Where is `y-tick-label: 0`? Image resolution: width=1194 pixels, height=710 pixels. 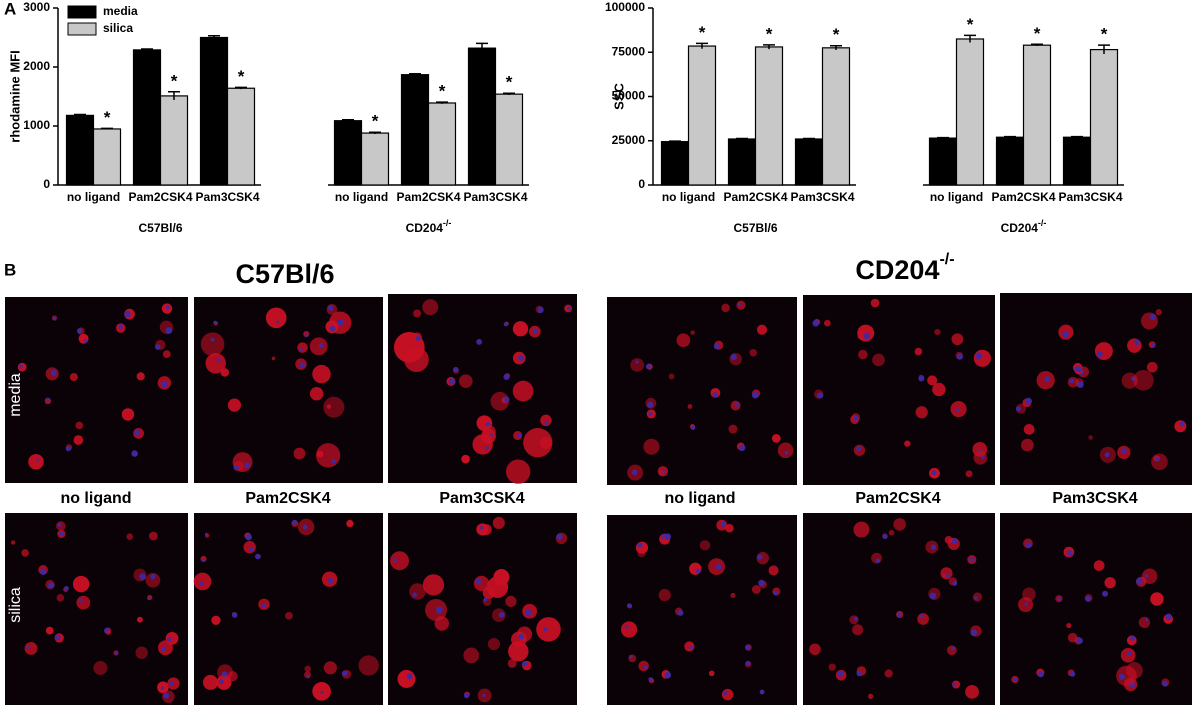
y-tick-label: 0 is located at coordinates (641, 184).